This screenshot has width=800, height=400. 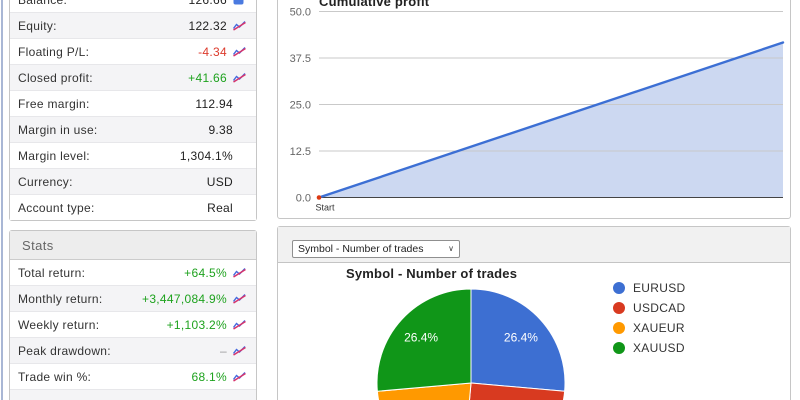 What do you see at coordinates (133, 77) in the screenshot?
I see `table-row-closed-profit: Closed profit: +41.66` at bounding box center [133, 77].